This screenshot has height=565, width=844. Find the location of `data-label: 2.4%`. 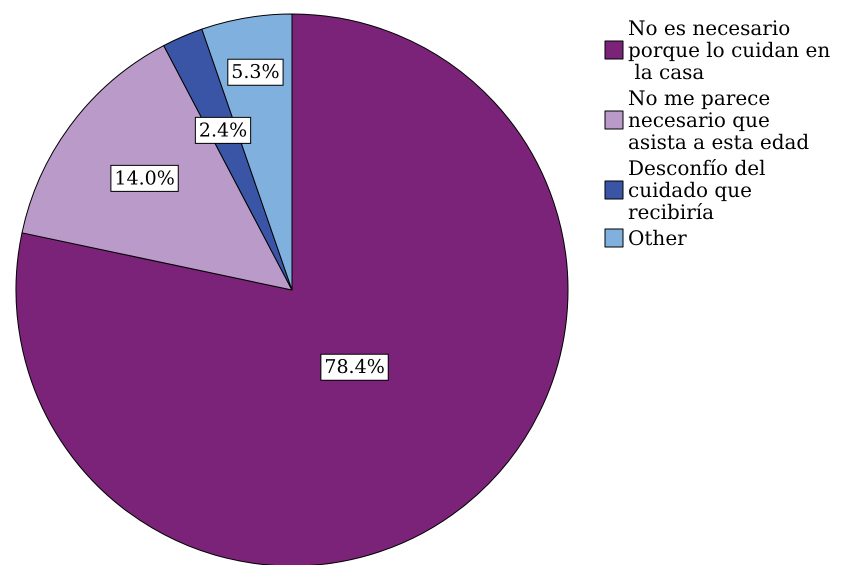

data-label: 2.4% is located at coordinates (223, 130).